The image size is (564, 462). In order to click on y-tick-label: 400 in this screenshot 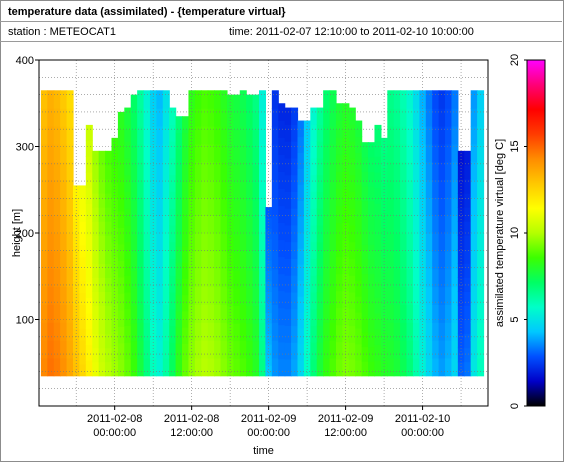, I will do `click(25, 61)`.